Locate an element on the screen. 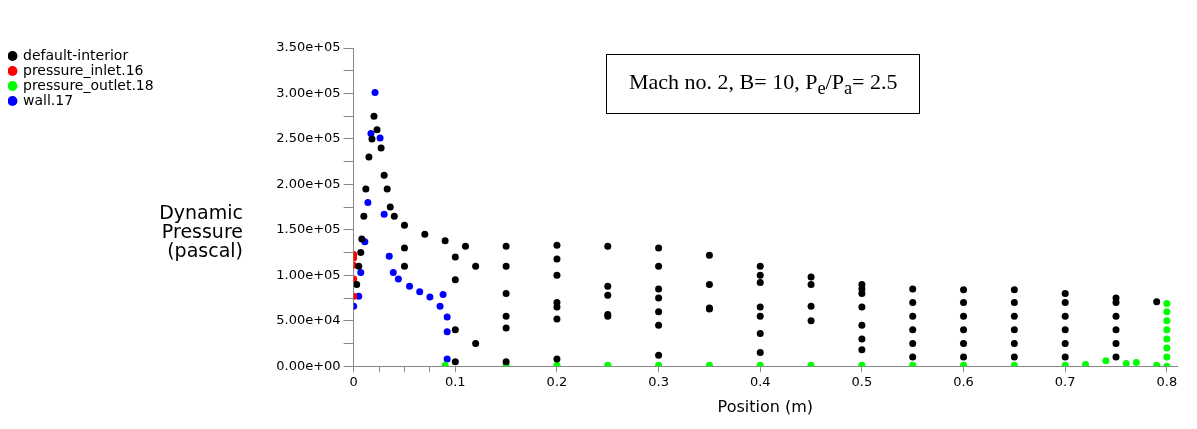  x-tick-label: 0.7 is located at coordinates (1065, 382).